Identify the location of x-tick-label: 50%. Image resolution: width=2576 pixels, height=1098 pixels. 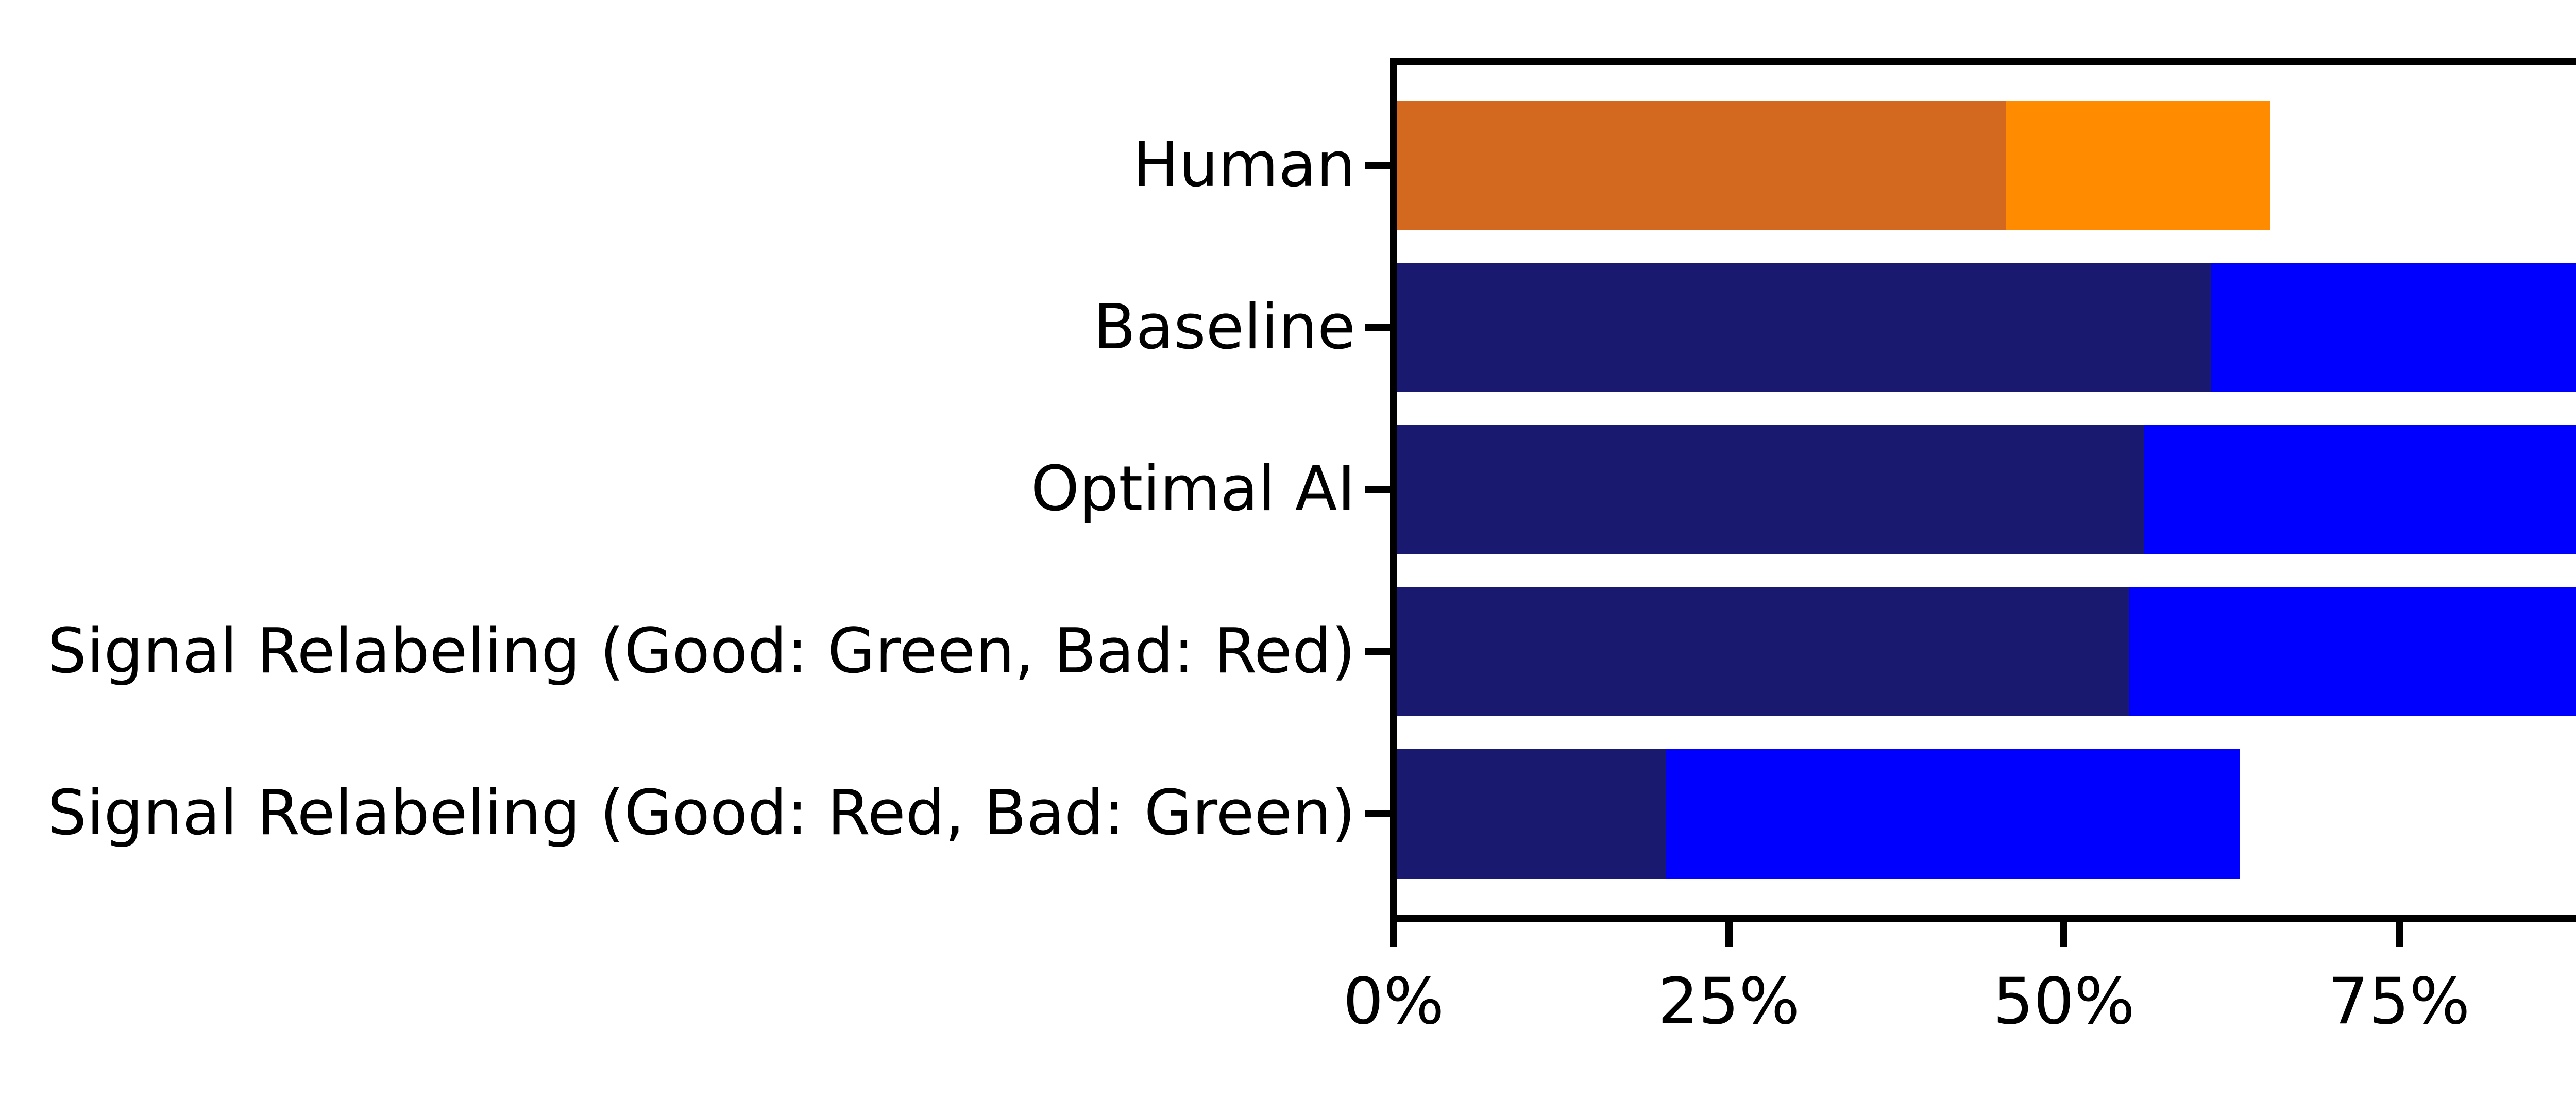
(2064, 1002).